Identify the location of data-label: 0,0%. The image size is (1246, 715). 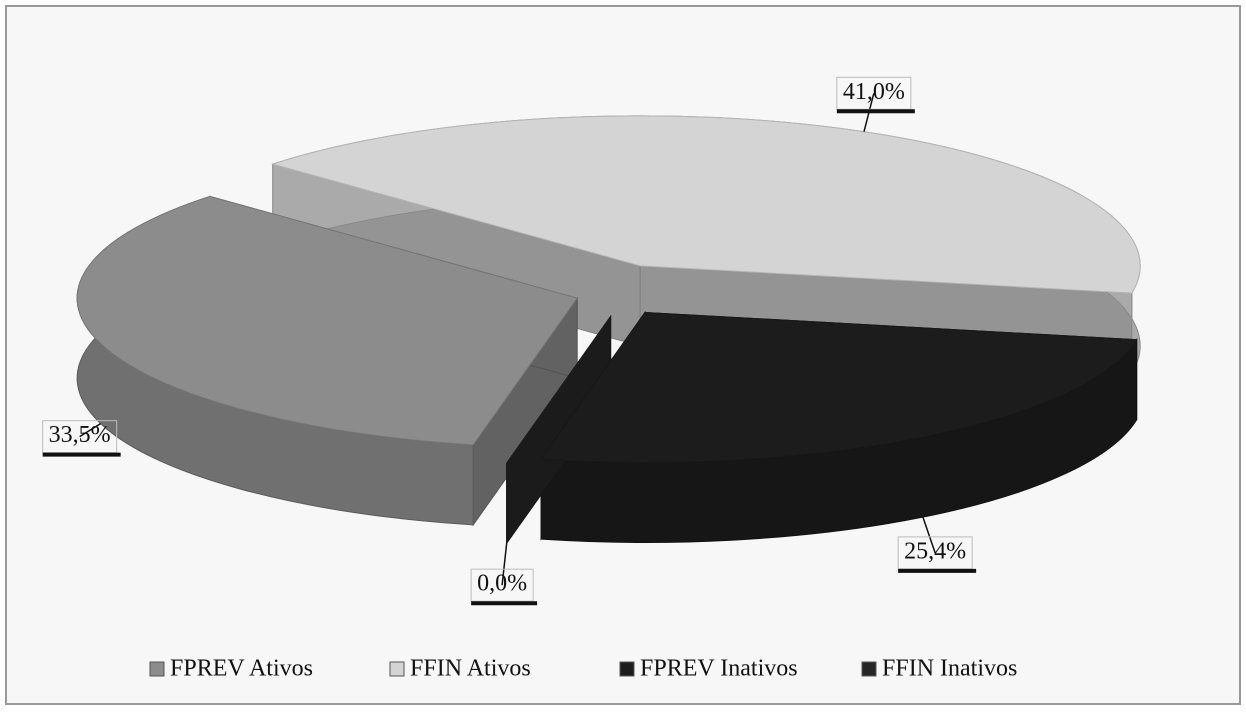
(502, 584).